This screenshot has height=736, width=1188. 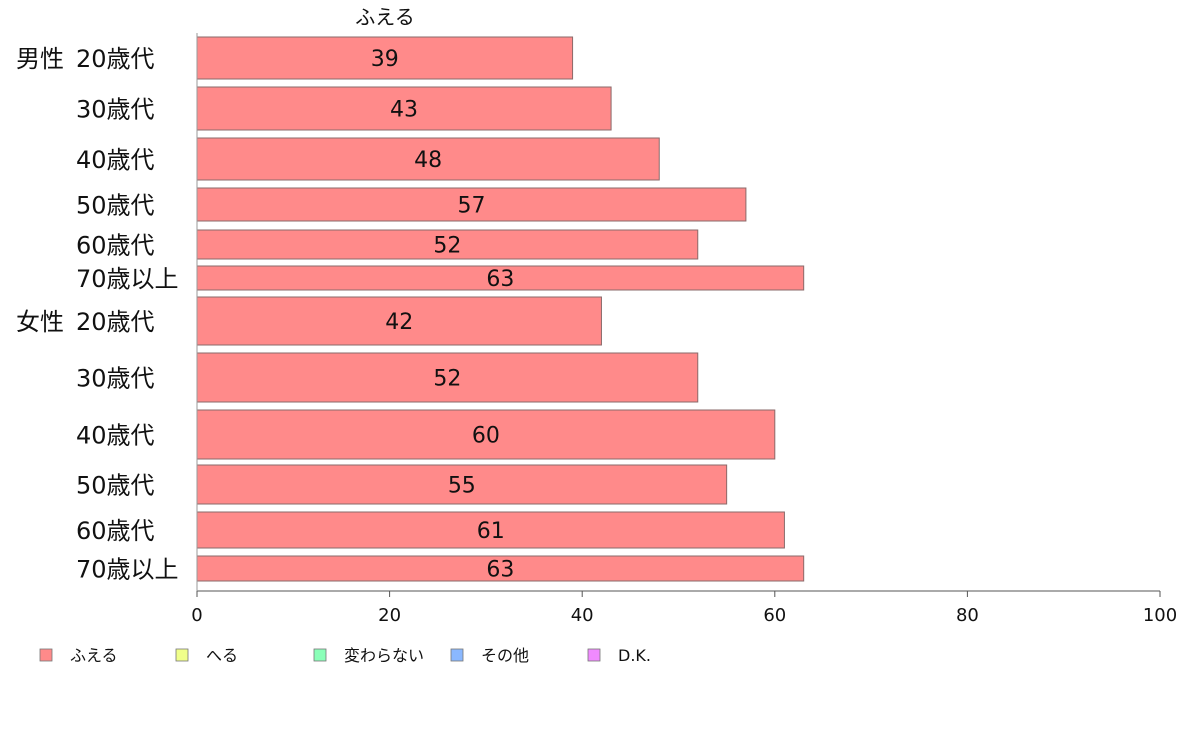 I want to click on bar-value-label: 55, so click(x=462, y=486).